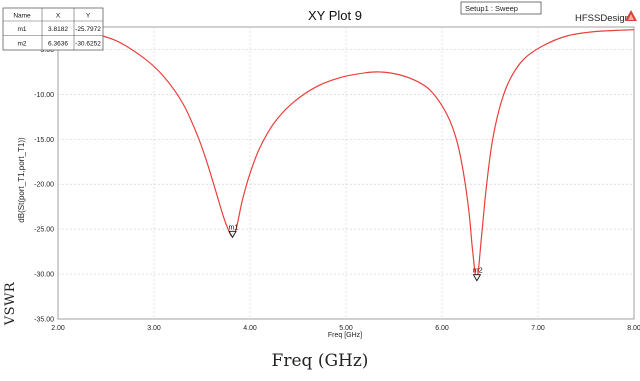  What do you see at coordinates (88, 16) in the screenshot?
I see `marker-table-header-y: Y` at bounding box center [88, 16].